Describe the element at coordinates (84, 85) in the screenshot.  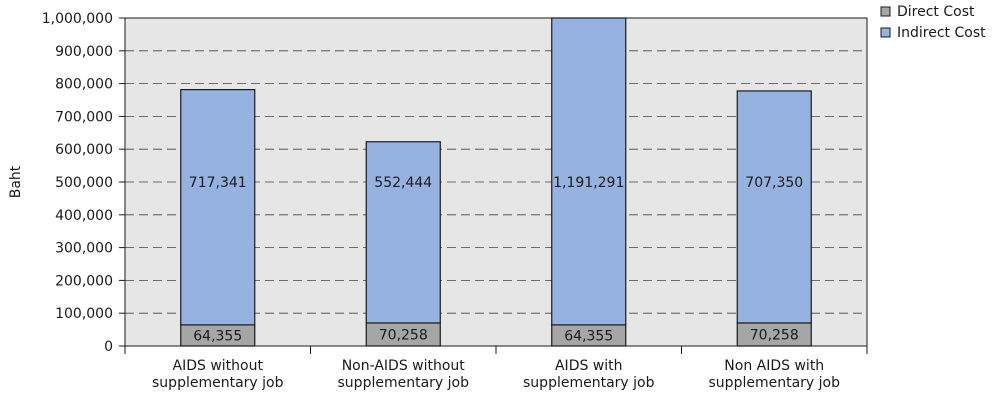
I see `y-tick-label: 800,000` at that location.